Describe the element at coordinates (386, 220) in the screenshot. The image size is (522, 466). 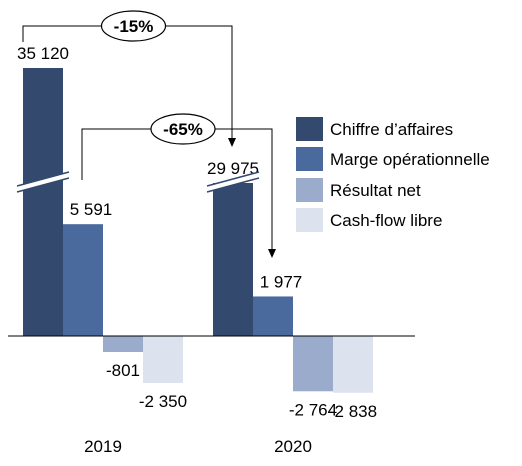
I see `legend-label-4: Cash-flow libre` at that location.